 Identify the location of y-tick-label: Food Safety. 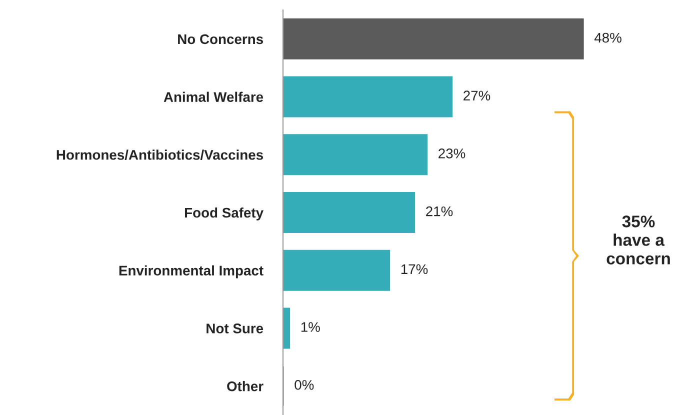
(224, 213).